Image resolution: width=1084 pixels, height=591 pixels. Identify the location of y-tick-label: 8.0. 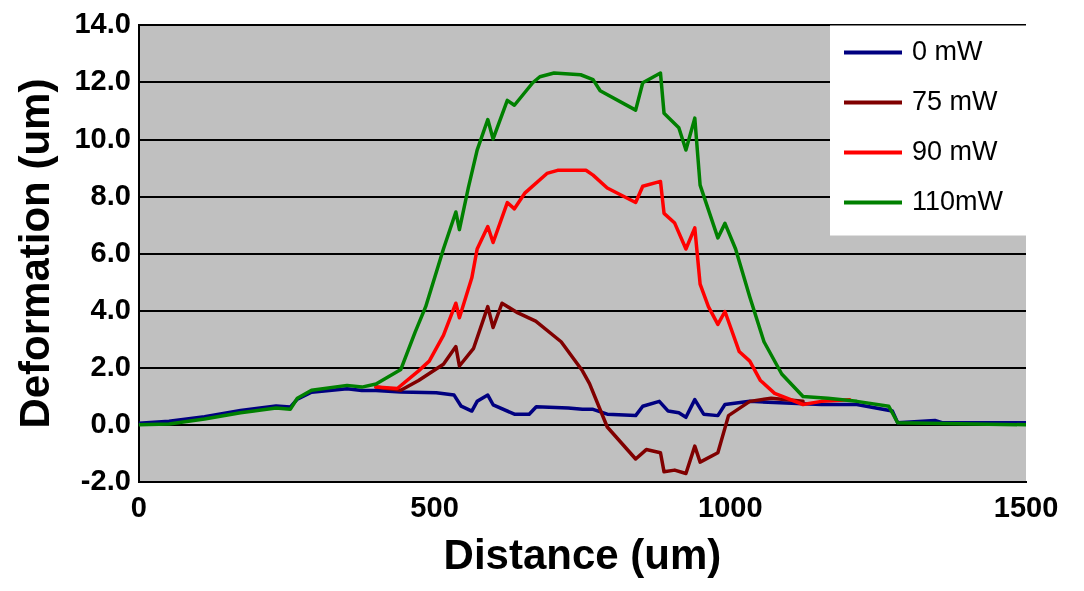
(110, 194).